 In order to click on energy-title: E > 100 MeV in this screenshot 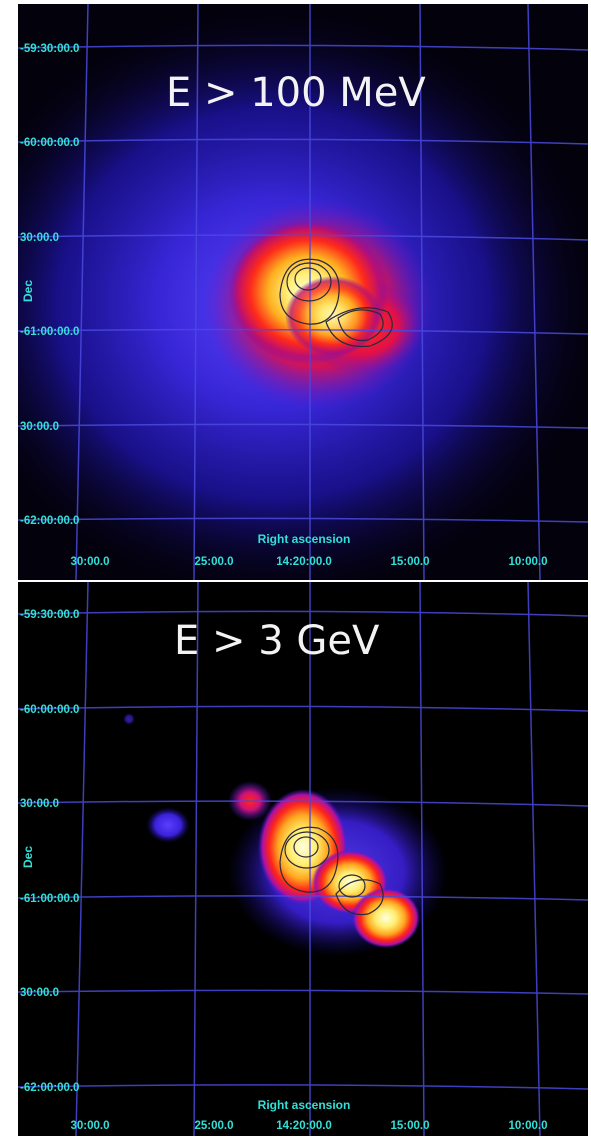, I will do `click(296, 93)`.